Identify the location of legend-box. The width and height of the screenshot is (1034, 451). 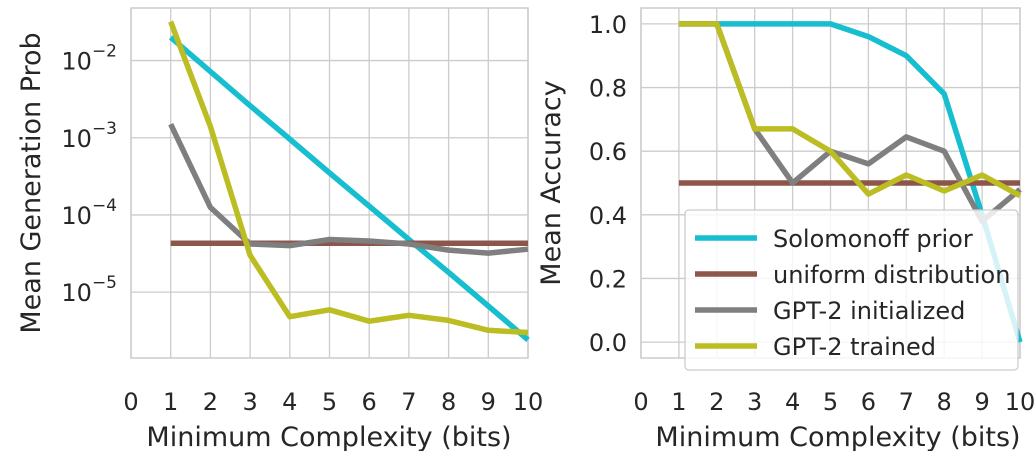
(851, 290).